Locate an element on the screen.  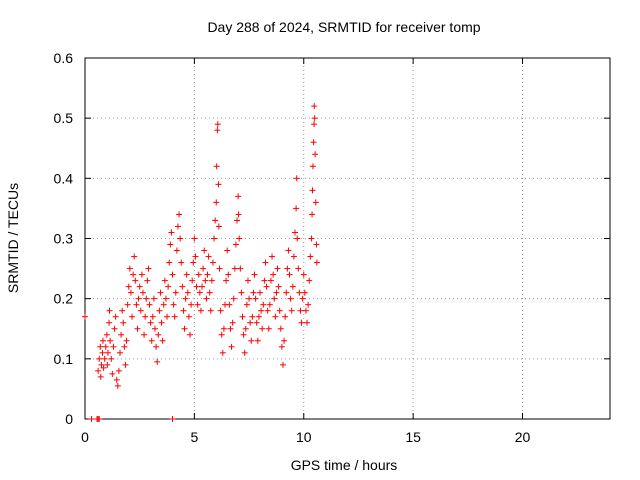
y-tick-label: 0.4 is located at coordinates (64, 178).